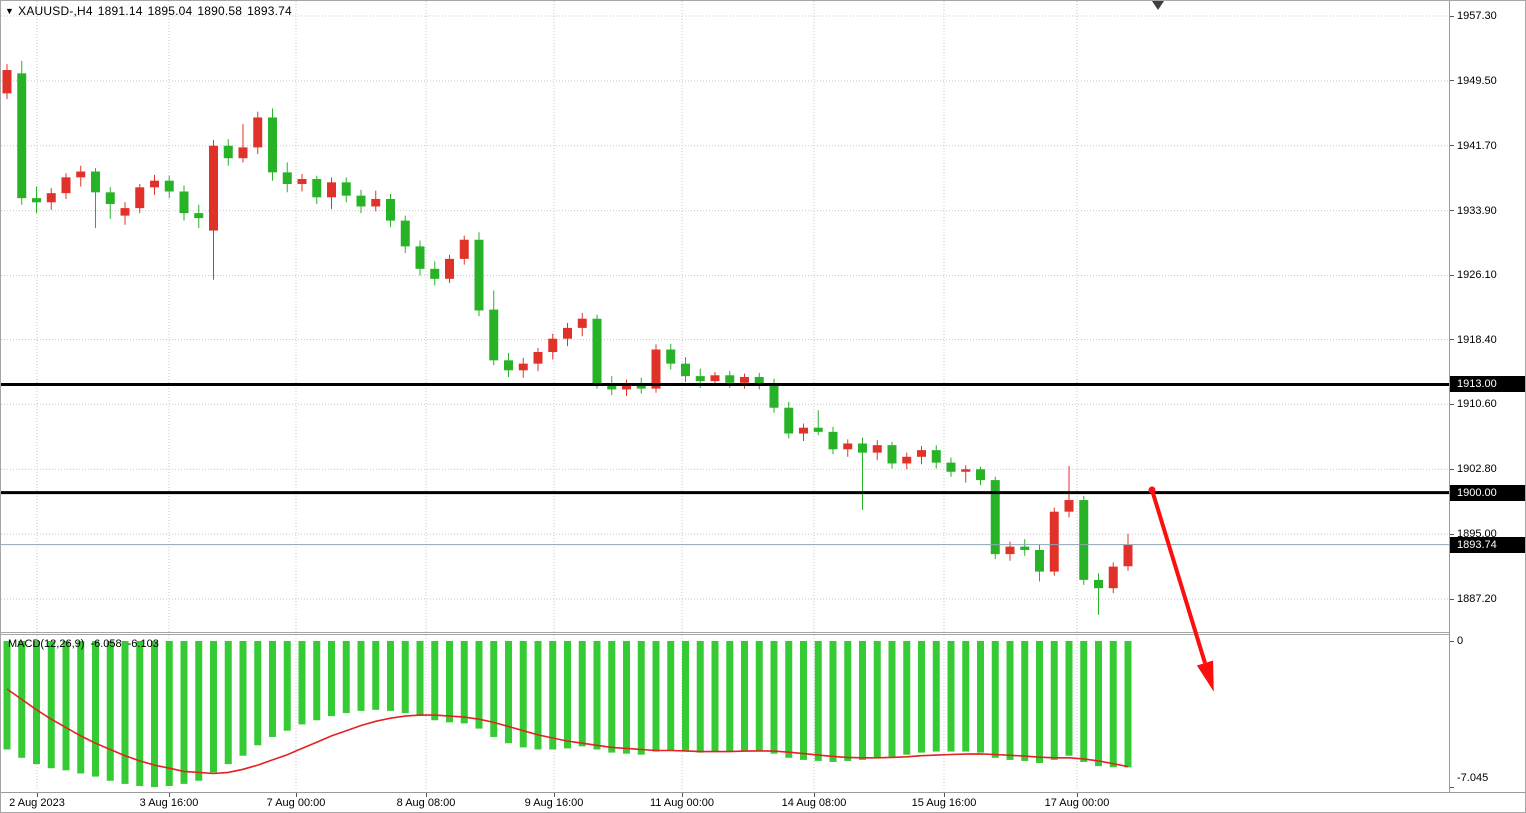 The image size is (1526, 813). What do you see at coordinates (1077, 803) in the screenshot?
I see `time-tick-label: 17 Aug 00:00` at bounding box center [1077, 803].